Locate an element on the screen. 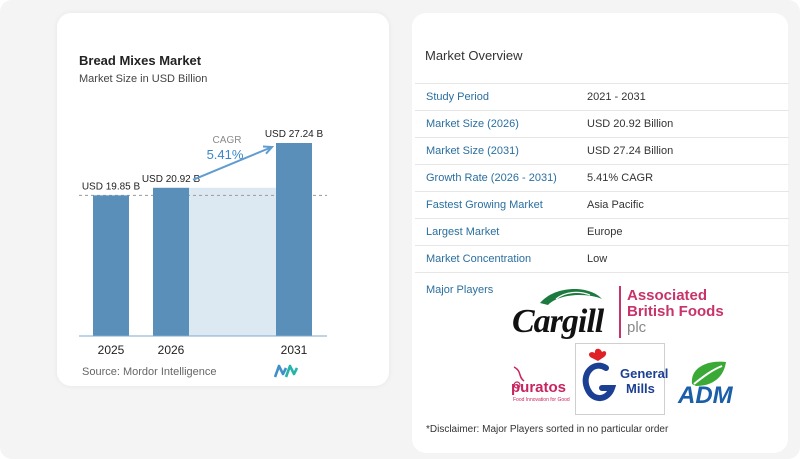 This screenshot has width=800, height=459. bar-data-label: USD 20.92 B is located at coordinates (171, 179).